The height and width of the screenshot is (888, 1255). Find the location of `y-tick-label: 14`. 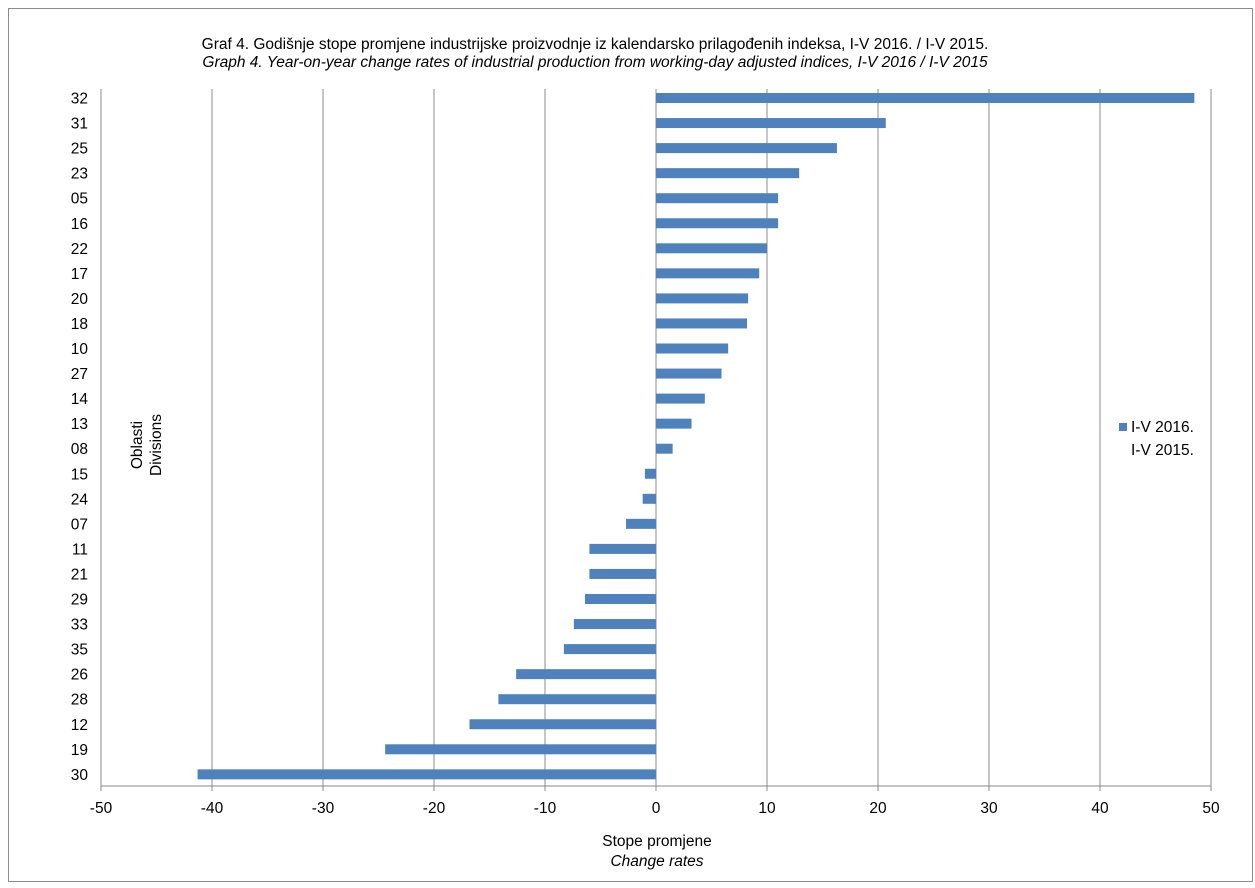

y-tick-label: 14 is located at coordinates (80, 399).